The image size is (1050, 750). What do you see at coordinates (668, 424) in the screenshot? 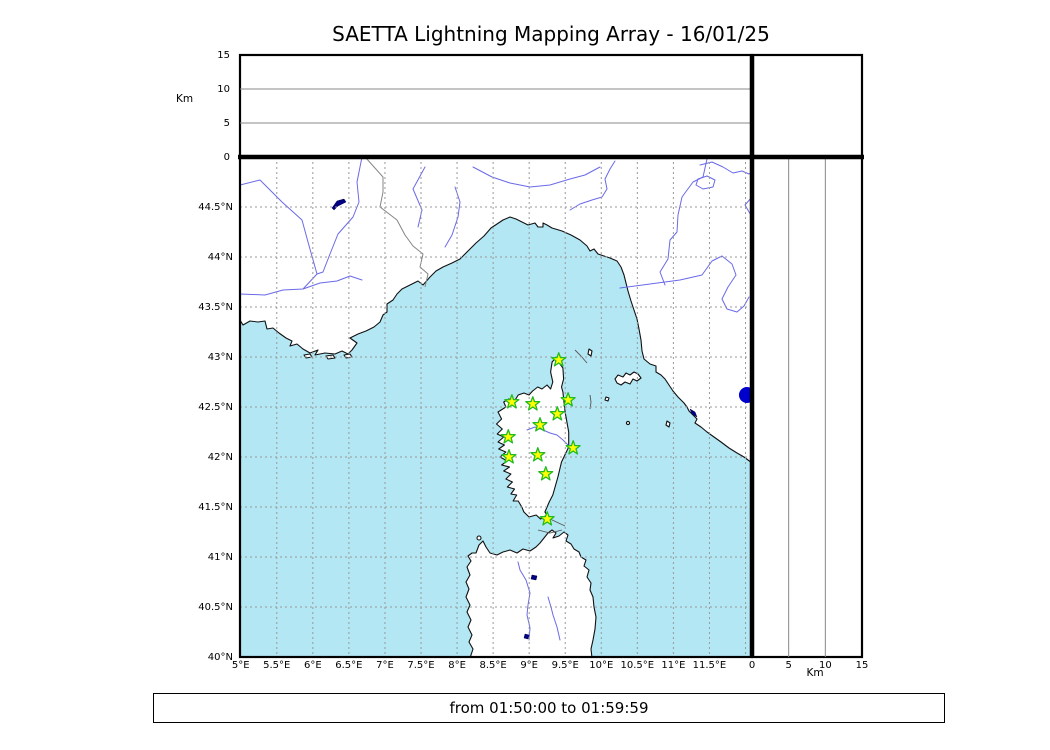
I see `island-giglio` at bounding box center [668, 424].